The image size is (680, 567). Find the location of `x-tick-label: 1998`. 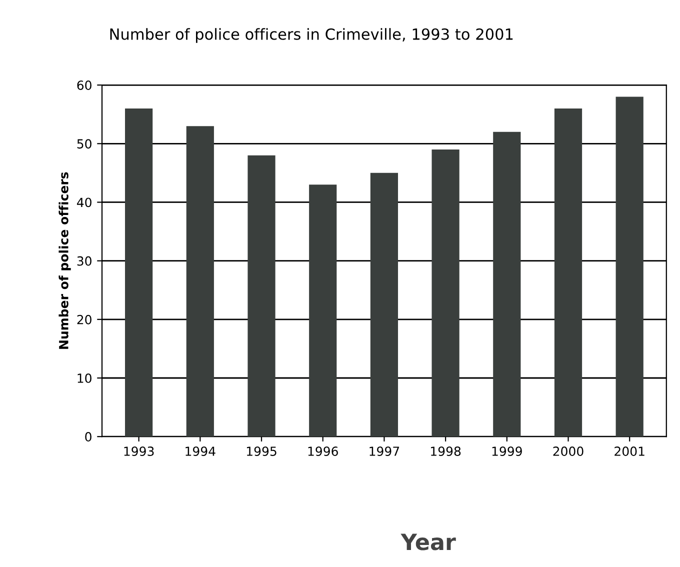

x-tick-label: 1998 is located at coordinates (446, 451).